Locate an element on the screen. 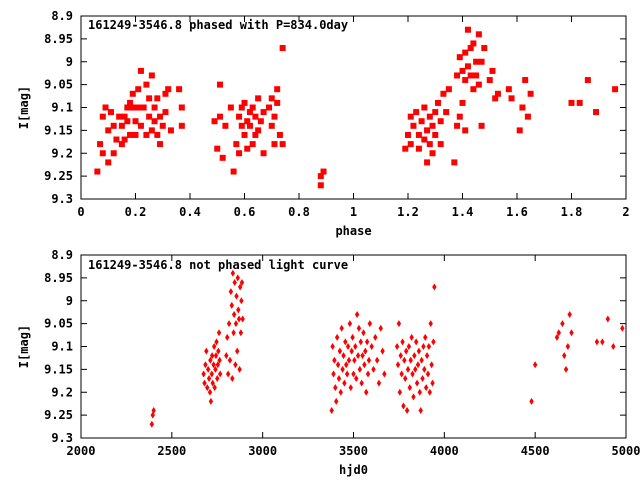 This screenshot has width=640, height=480. x-tick-label: 1 is located at coordinates (353, 212).